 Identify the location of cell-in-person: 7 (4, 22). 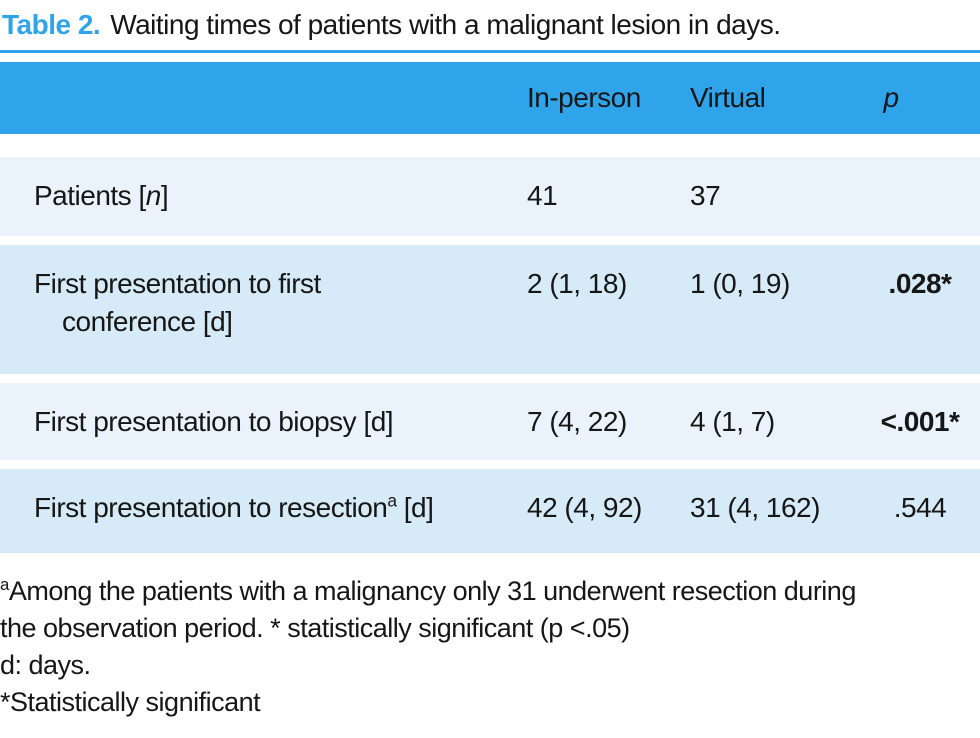
(577, 421).